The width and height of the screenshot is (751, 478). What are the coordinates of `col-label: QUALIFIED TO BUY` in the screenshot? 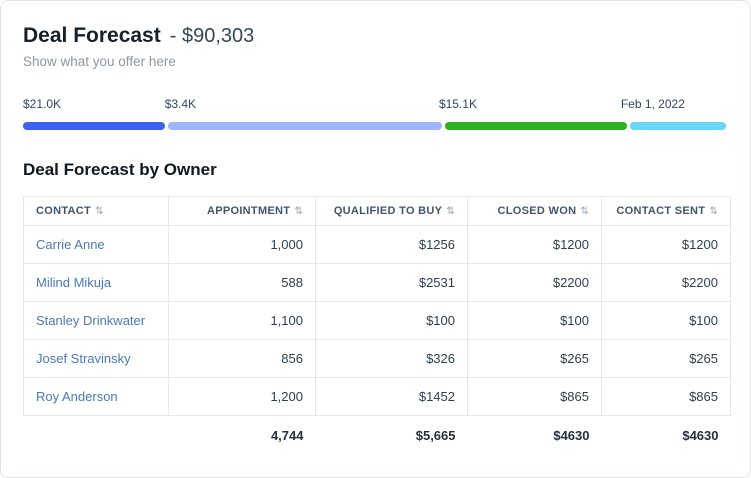 It's located at (388, 211).